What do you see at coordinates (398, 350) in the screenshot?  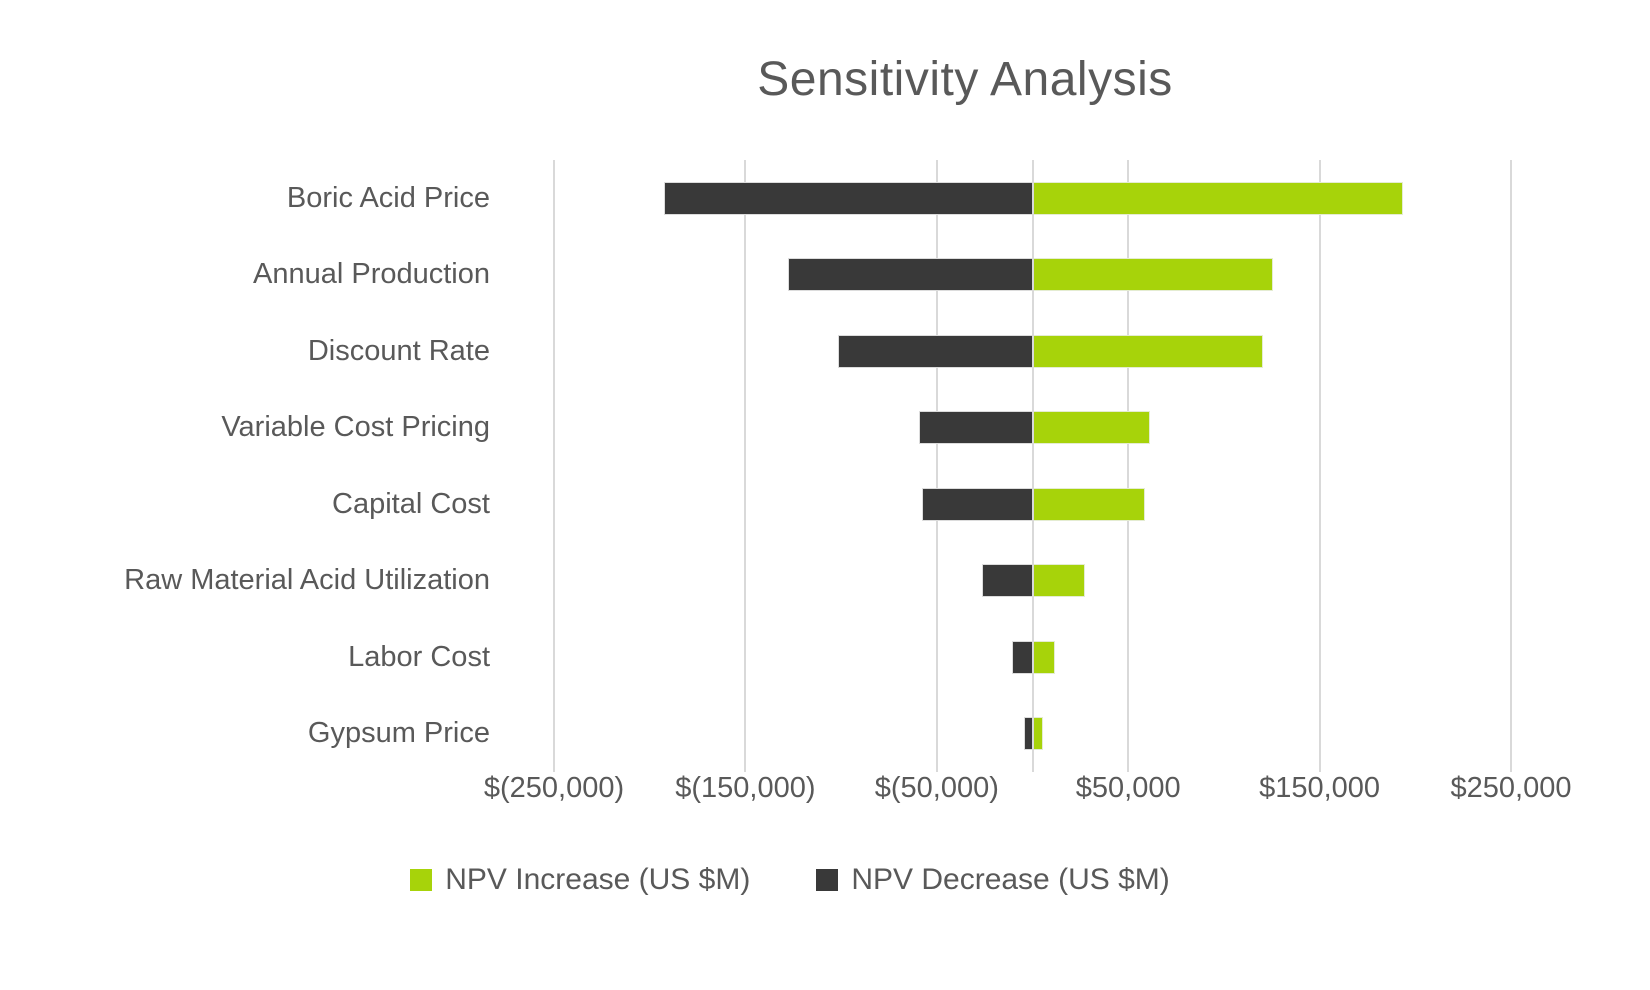 I see `category-label: Discount Rate` at bounding box center [398, 350].